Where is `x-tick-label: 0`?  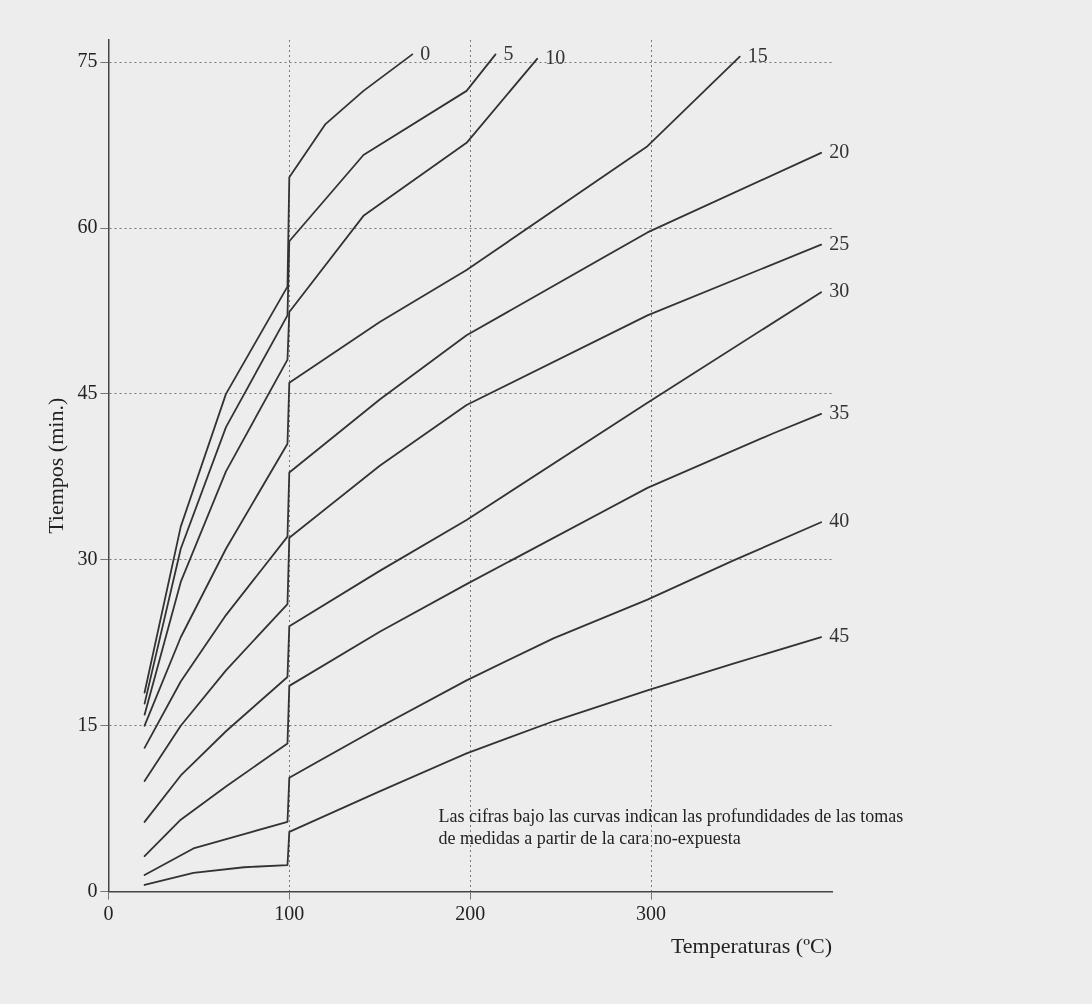 x-tick-label: 0 is located at coordinates (108, 912).